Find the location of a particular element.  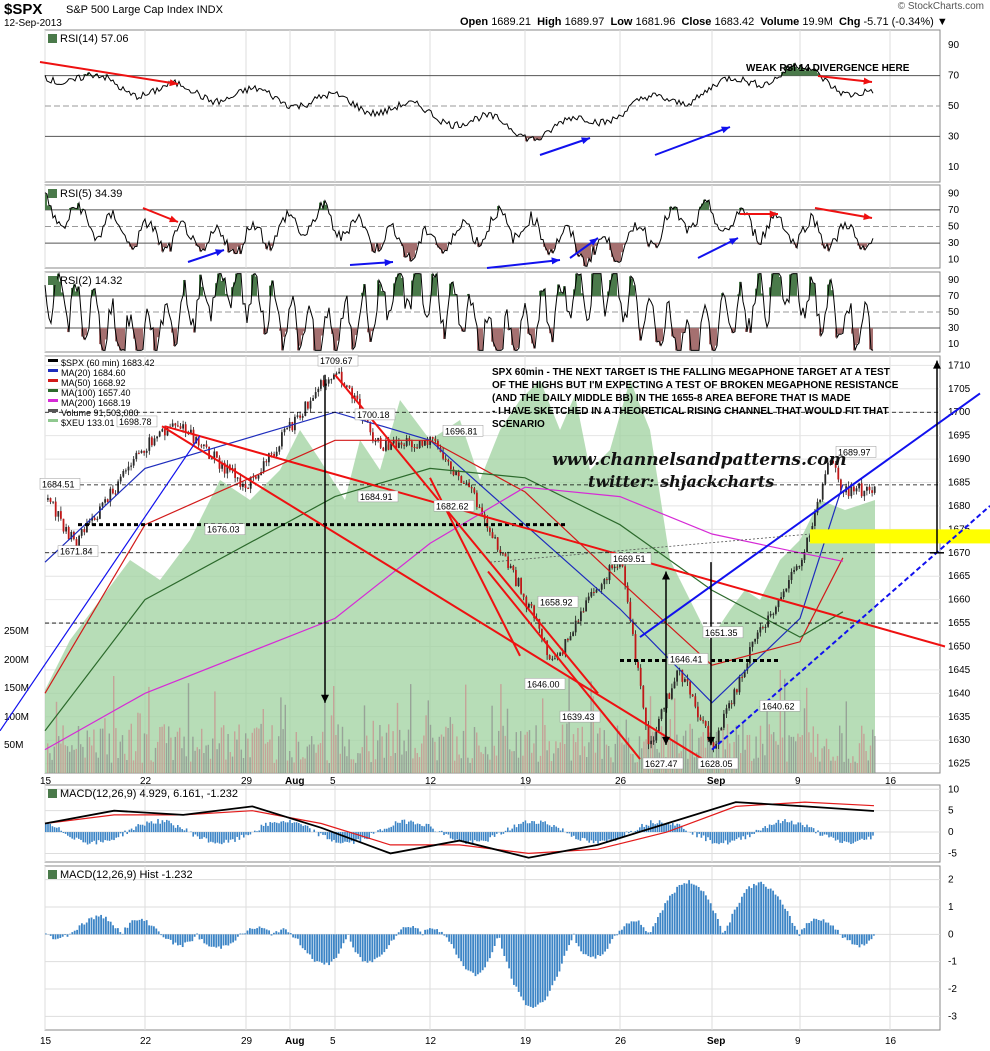

price-label-box is located at coordinates (378, 496).